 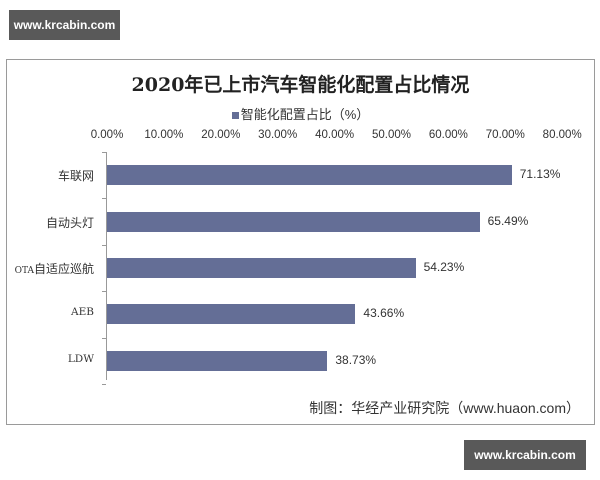 I want to click on category-label: 自动头灯, so click(x=69, y=222).